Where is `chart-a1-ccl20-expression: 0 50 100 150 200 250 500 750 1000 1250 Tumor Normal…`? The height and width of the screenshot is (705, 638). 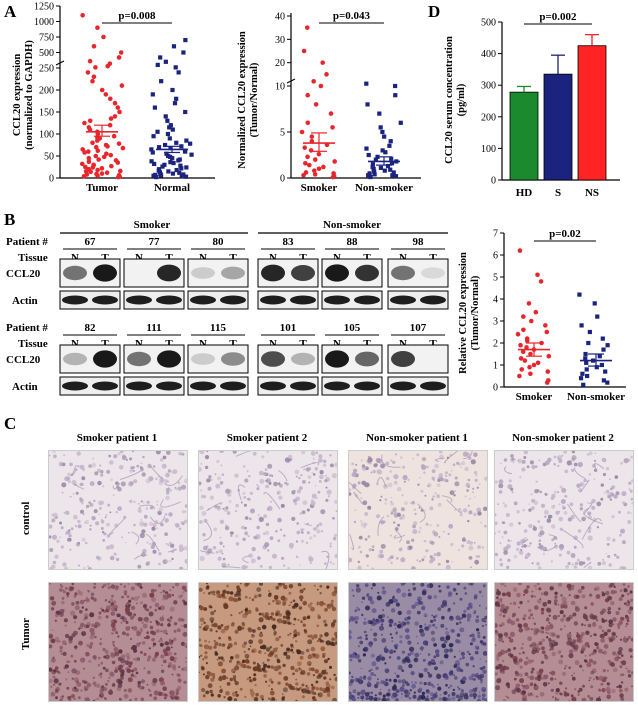 chart-a1-ccl20-expression: 0 50 100 150 200 250 500 750 1000 1250 Tumor Normal… is located at coordinates (113, 98).